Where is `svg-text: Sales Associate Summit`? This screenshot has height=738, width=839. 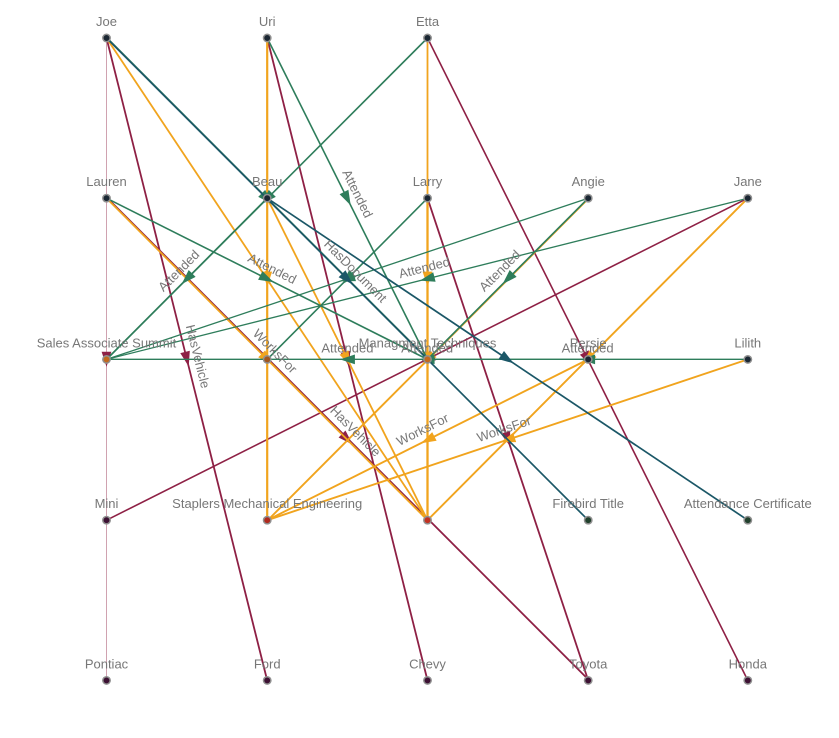
svg-text: Sales Associate Summit is located at coordinates (107, 342).